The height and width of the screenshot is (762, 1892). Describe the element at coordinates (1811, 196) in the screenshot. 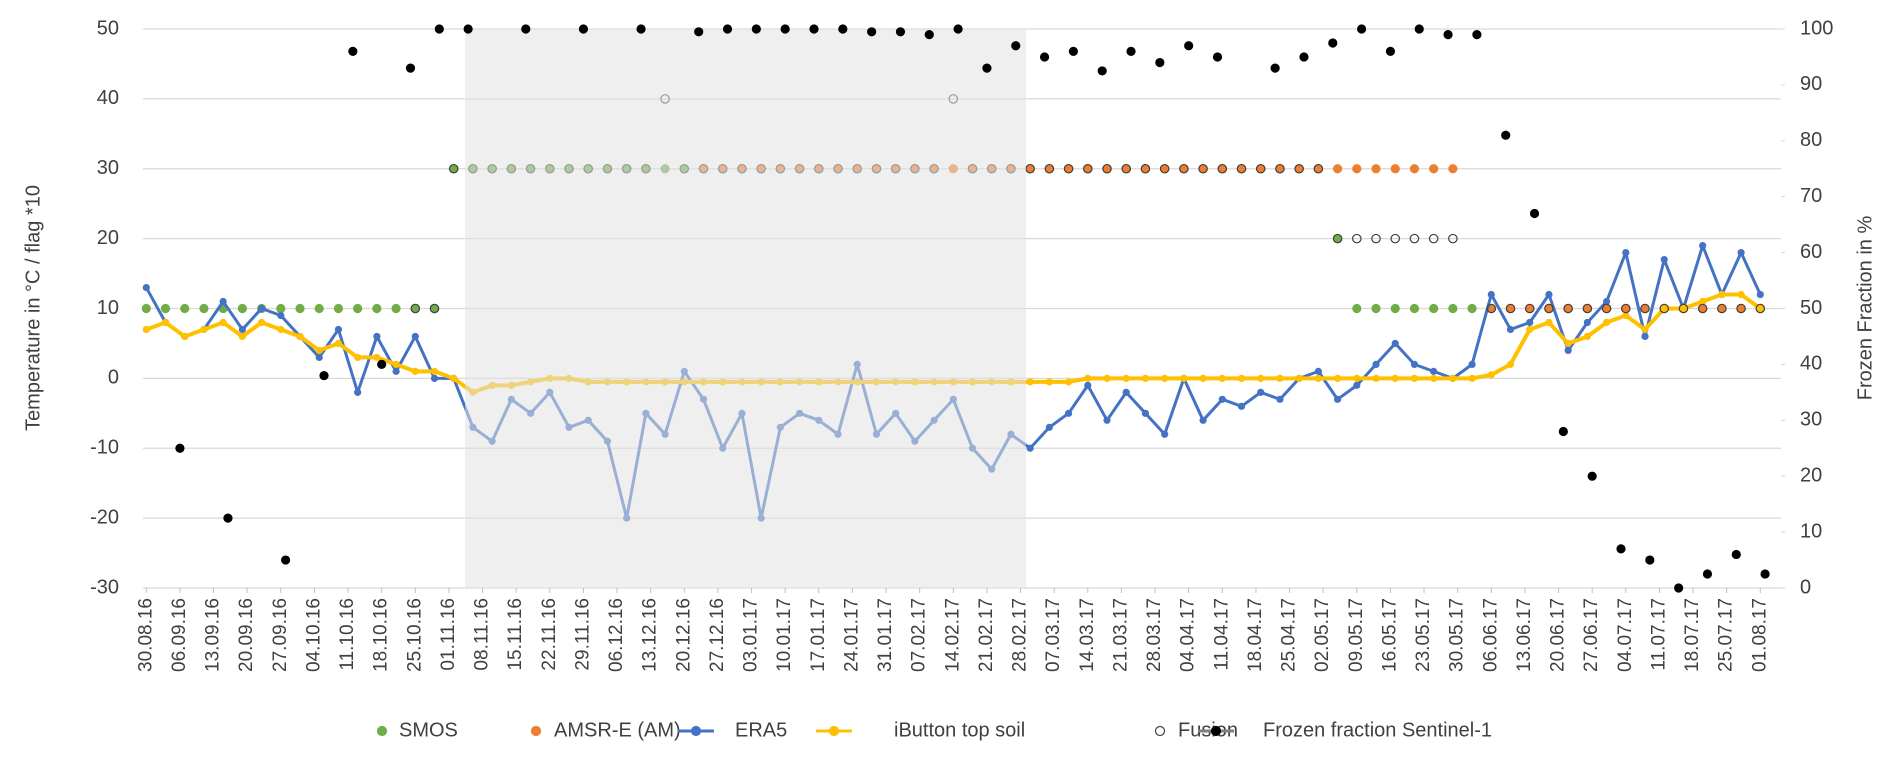

I see `y2-tick-label: 70` at that location.